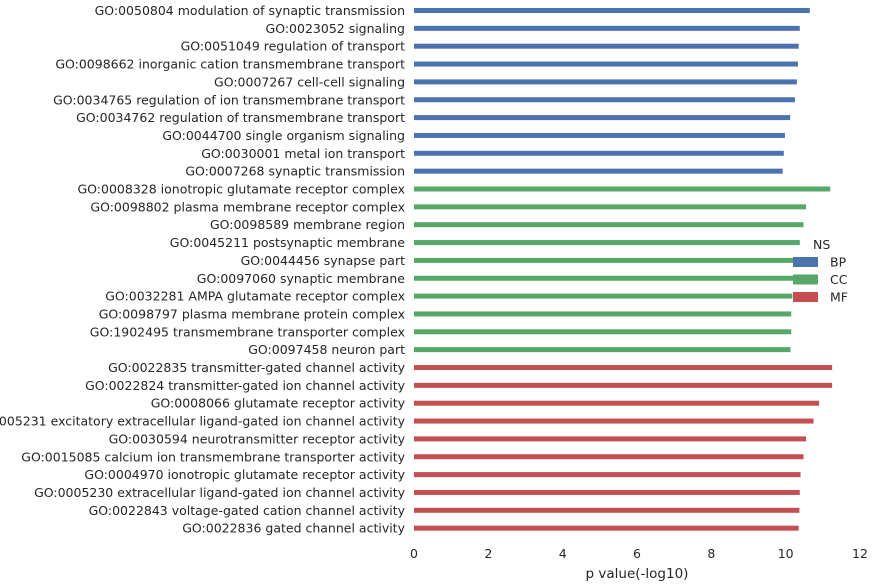  I want to click on x-axis-ticks: 0 2 4 6 8 10 12, so click(639, 553).